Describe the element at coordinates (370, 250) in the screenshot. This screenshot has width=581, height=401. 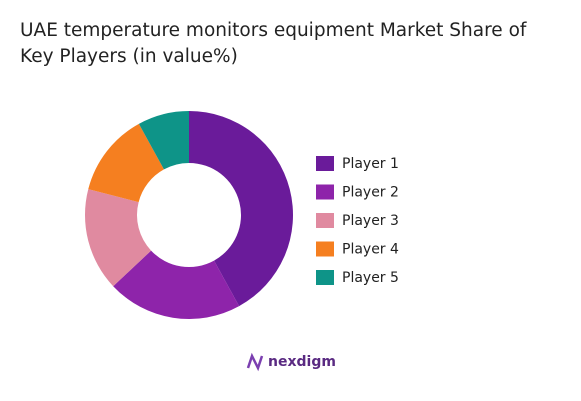
I see `legend-label: Player 4` at that location.